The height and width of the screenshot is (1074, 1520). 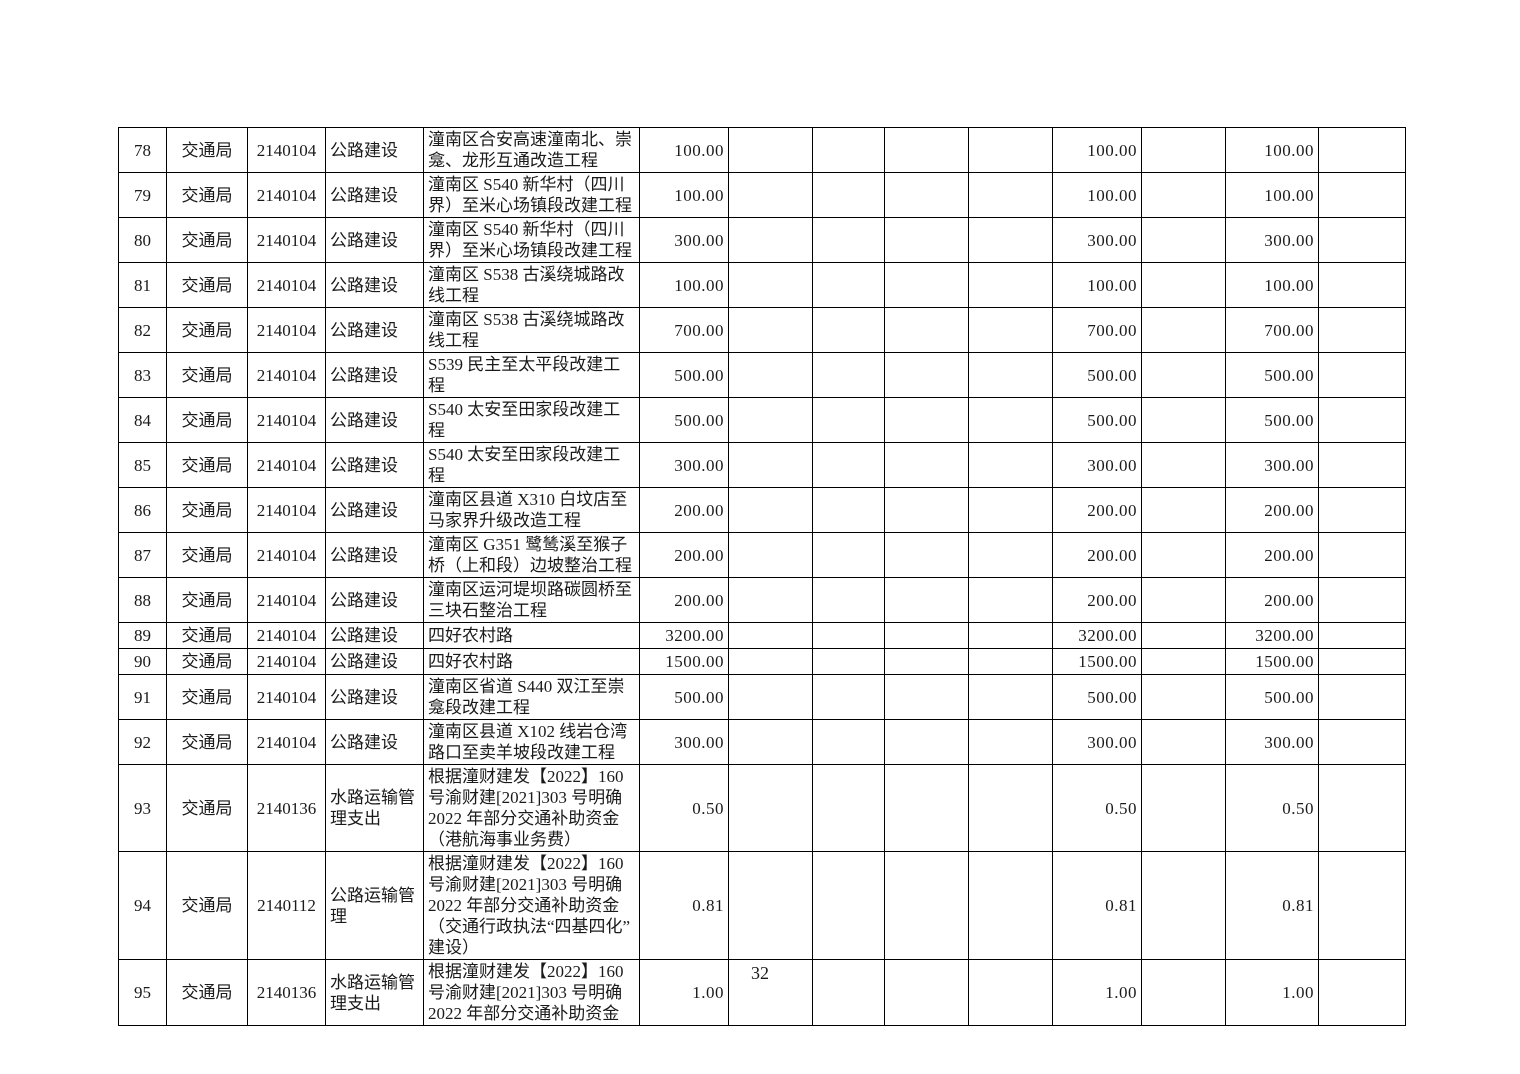 What do you see at coordinates (684, 330) in the screenshot?
I see `cell-amount-1: 700.00` at bounding box center [684, 330].